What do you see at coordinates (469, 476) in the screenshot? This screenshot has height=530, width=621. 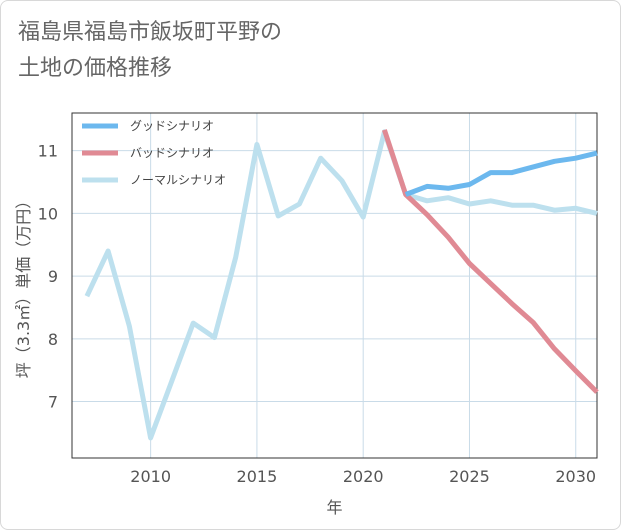 I see `x-tick-label: 2025` at bounding box center [469, 476].